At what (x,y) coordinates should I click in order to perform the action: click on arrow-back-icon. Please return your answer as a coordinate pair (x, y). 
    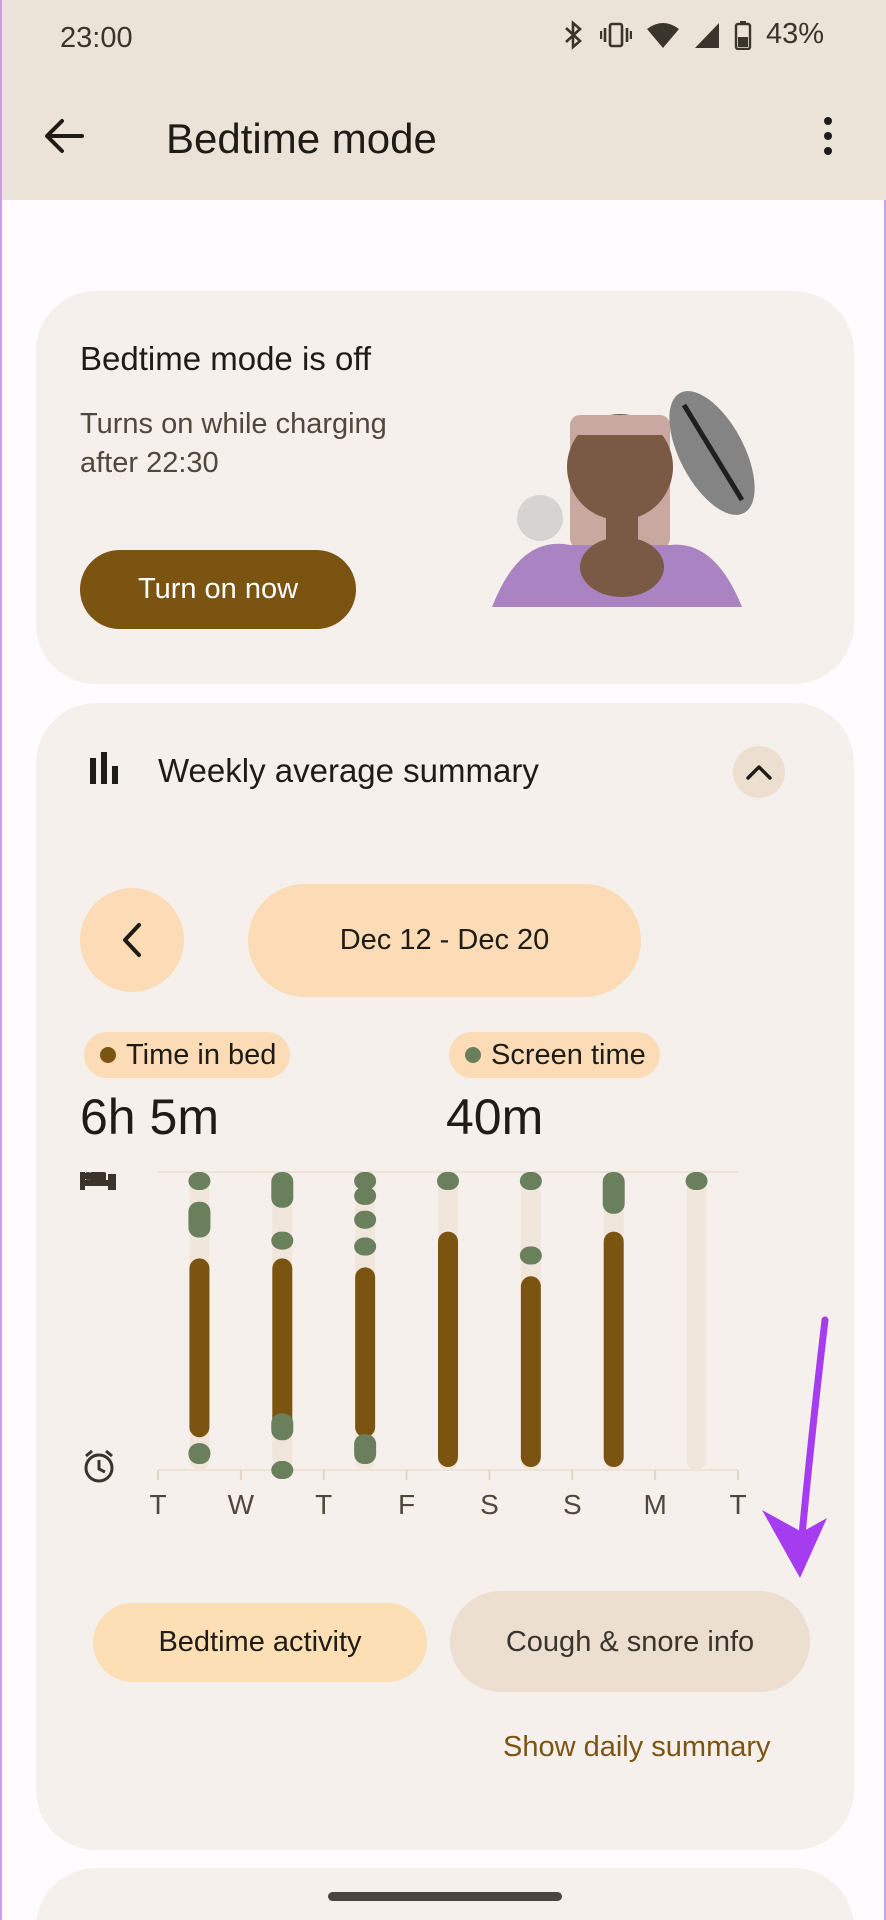
    Looking at the image, I should click on (64, 136).